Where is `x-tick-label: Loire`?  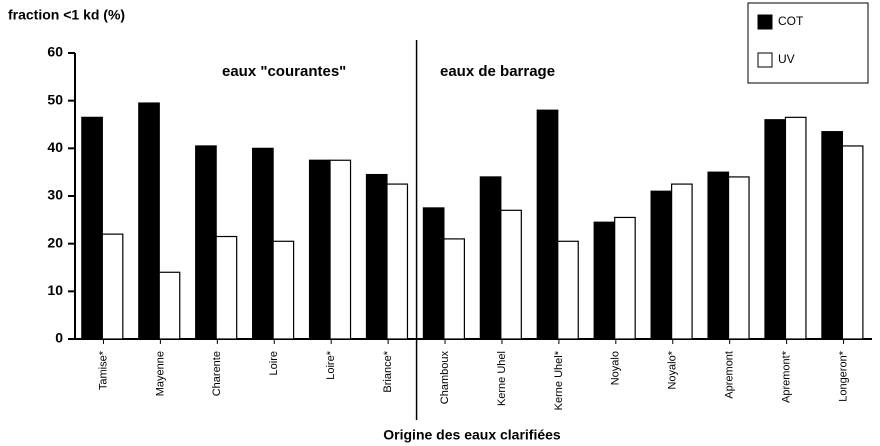
x-tick-label: Loire is located at coordinates (274, 363).